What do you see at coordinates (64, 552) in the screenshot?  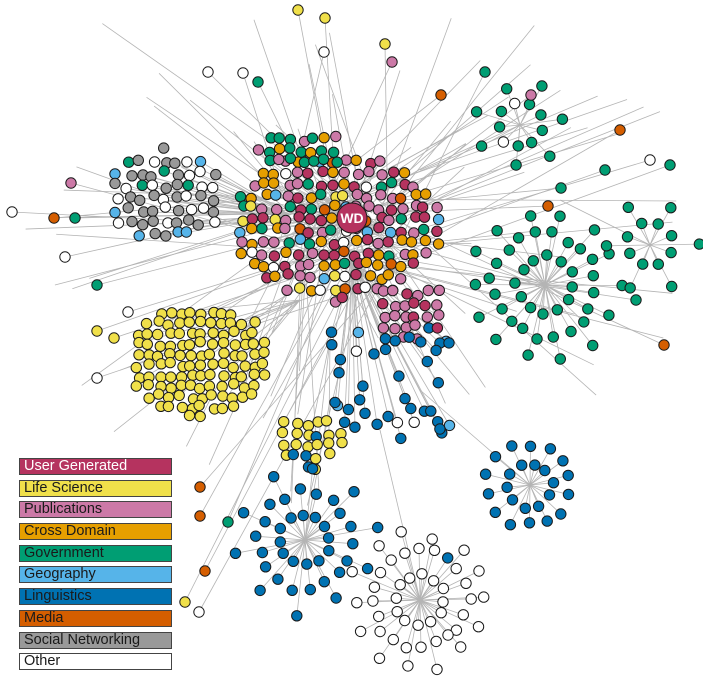 I see `legend-label: Government` at bounding box center [64, 552].